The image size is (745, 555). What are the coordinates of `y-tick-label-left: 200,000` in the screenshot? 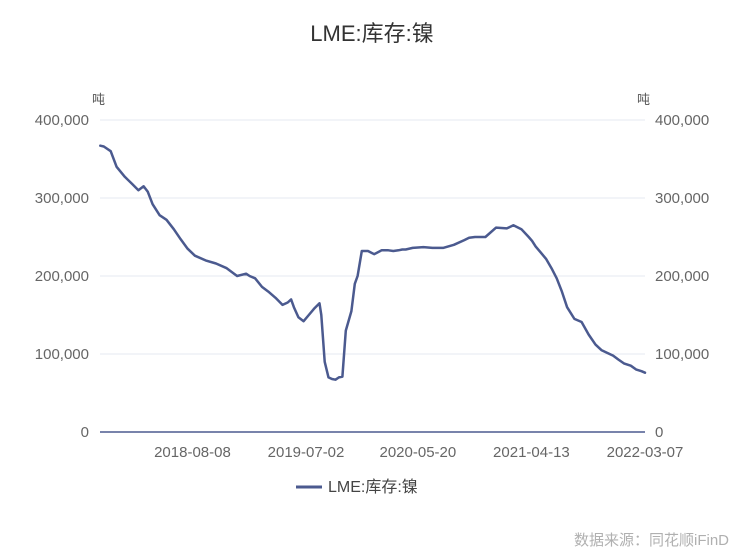 It's located at (62, 276).